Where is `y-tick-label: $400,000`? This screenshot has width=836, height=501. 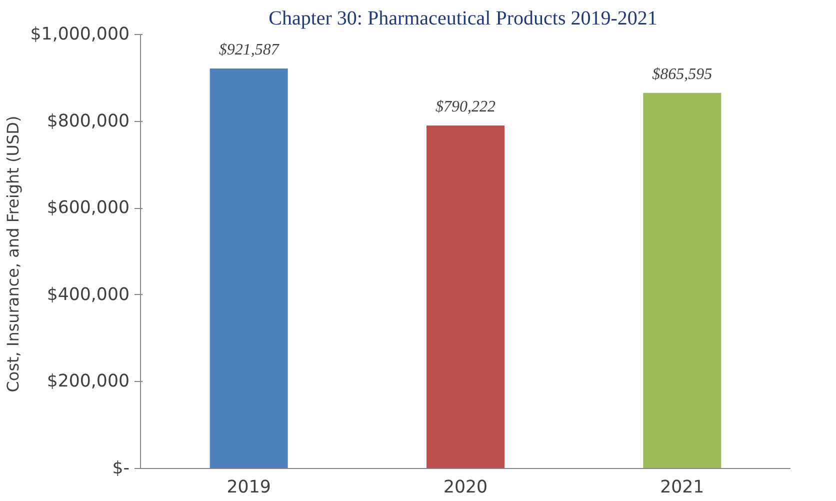 y-tick-label: $400,000 is located at coordinates (88, 294).